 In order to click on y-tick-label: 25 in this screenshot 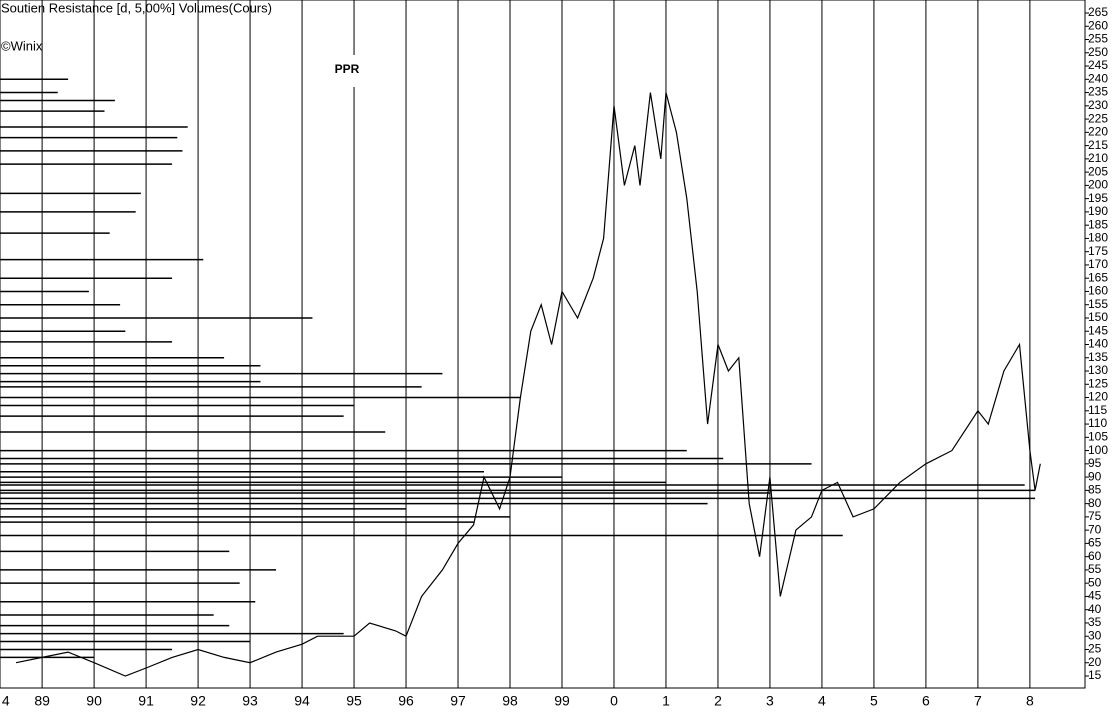, I will do `click(1095, 649)`.